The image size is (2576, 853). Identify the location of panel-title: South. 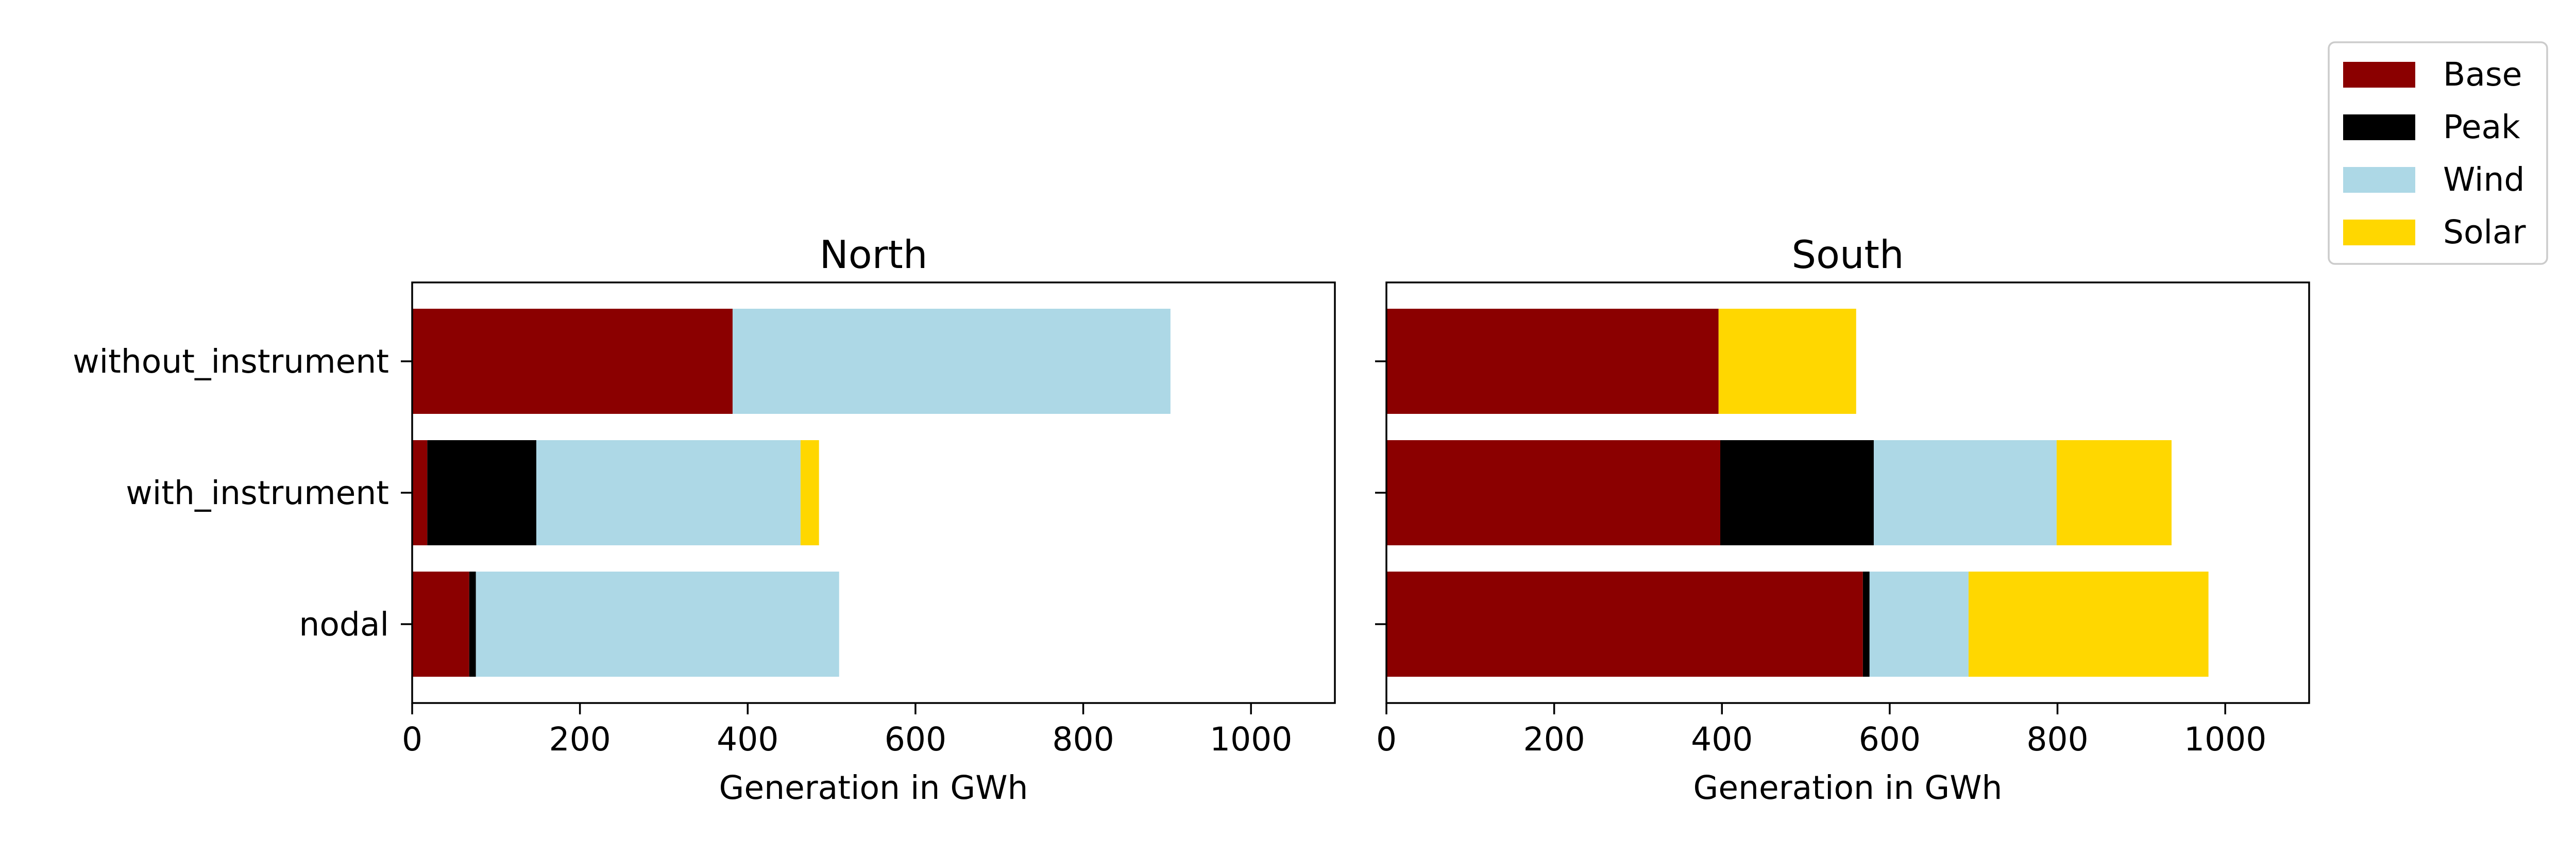
(1848, 254).